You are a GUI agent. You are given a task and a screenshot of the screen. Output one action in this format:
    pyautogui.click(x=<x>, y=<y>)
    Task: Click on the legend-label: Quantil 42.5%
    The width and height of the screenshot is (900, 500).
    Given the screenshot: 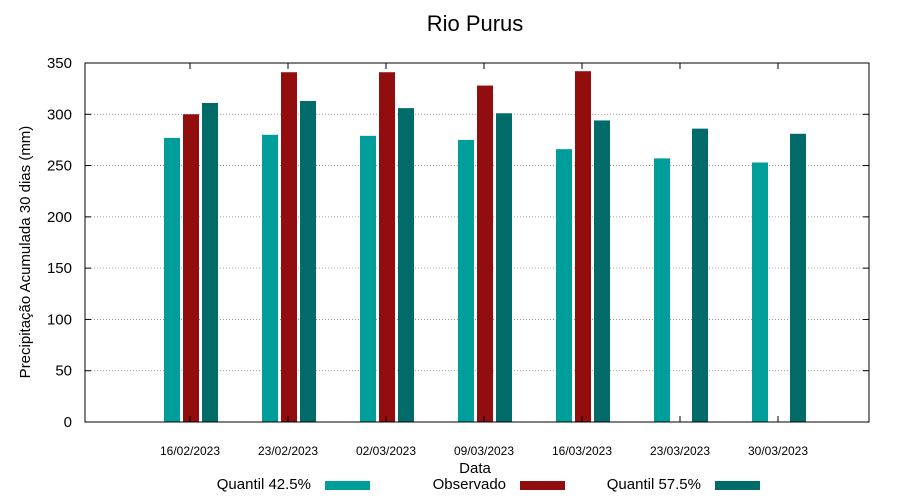 What is the action you would take?
    pyautogui.click(x=264, y=484)
    